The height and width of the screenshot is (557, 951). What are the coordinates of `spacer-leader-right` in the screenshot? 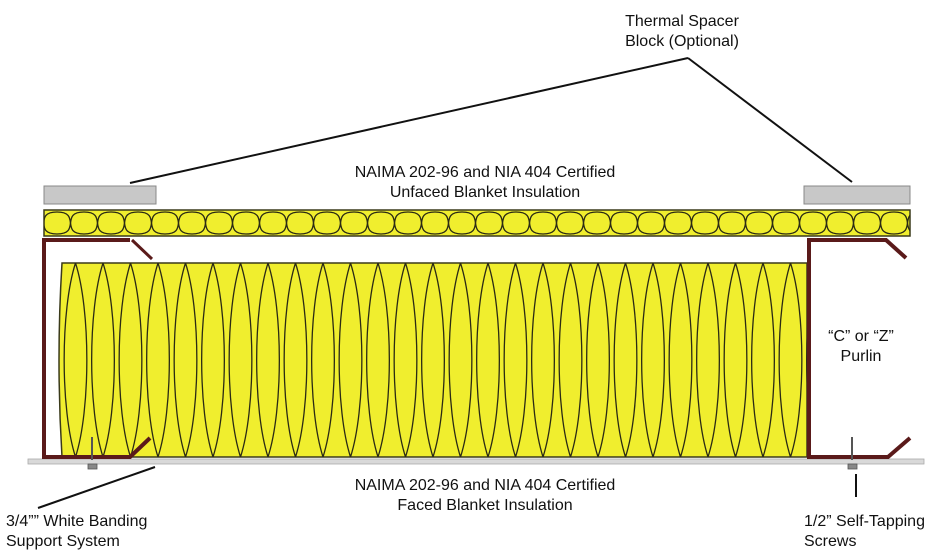 It's located at (770, 120).